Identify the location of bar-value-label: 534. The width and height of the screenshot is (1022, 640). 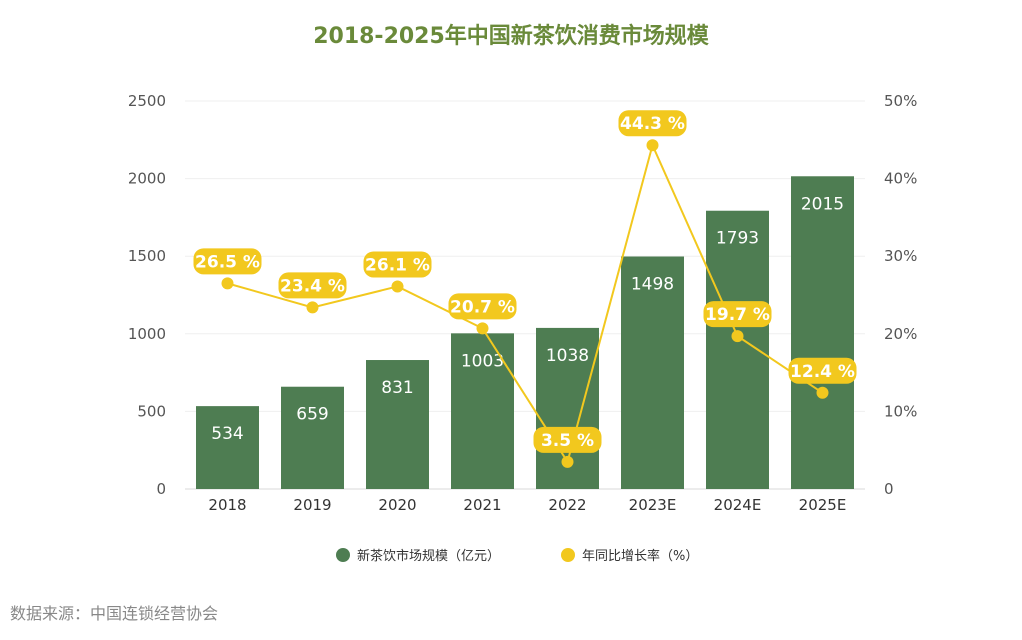
(227, 434).